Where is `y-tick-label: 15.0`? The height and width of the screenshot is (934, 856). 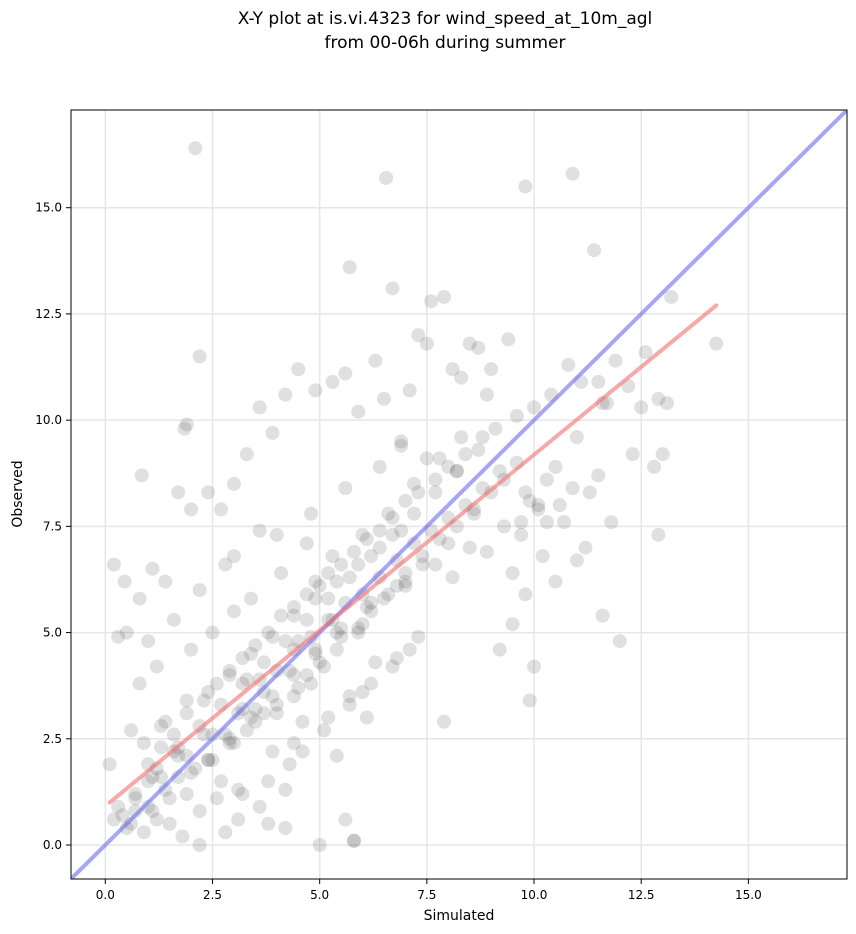
y-tick-label: 15.0 is located at coordinates (48, 208).